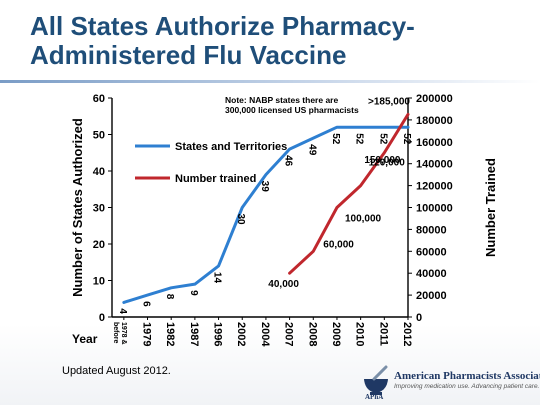 This screenshot has width=540, height=405. I want to click on x-tick-label: 2009, so click(336, 334).